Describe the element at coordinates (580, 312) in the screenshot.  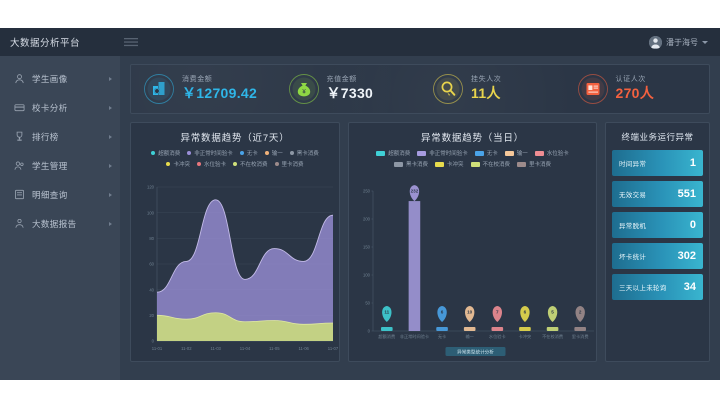
I see `svg-text: 2` at that location.